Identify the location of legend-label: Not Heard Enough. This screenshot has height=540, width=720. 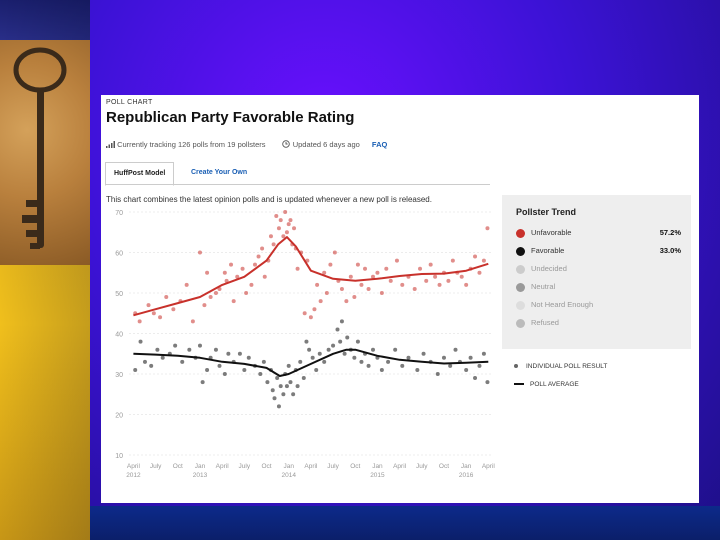
(562, 304).